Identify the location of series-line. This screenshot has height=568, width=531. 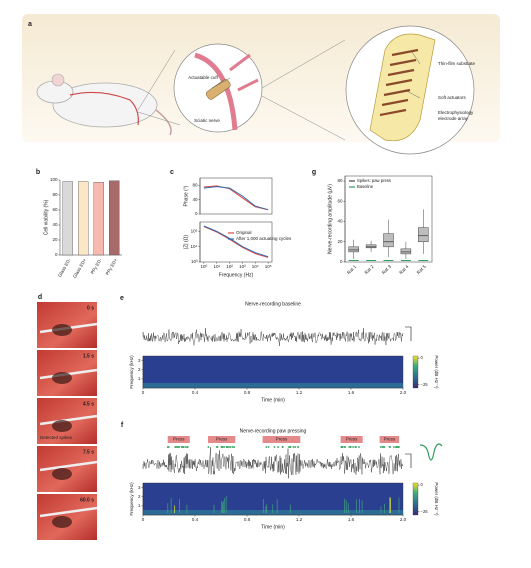
(236, 198).